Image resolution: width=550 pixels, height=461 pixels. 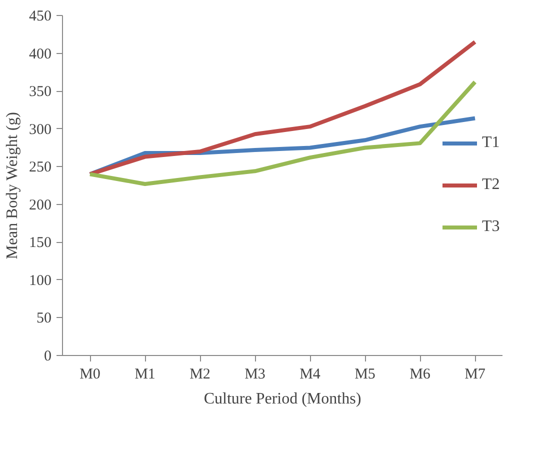 What do you see at coordinates (200, 374) in the screenshot?
I see `x-tick-label: M2` at bounding box center [200, 374].